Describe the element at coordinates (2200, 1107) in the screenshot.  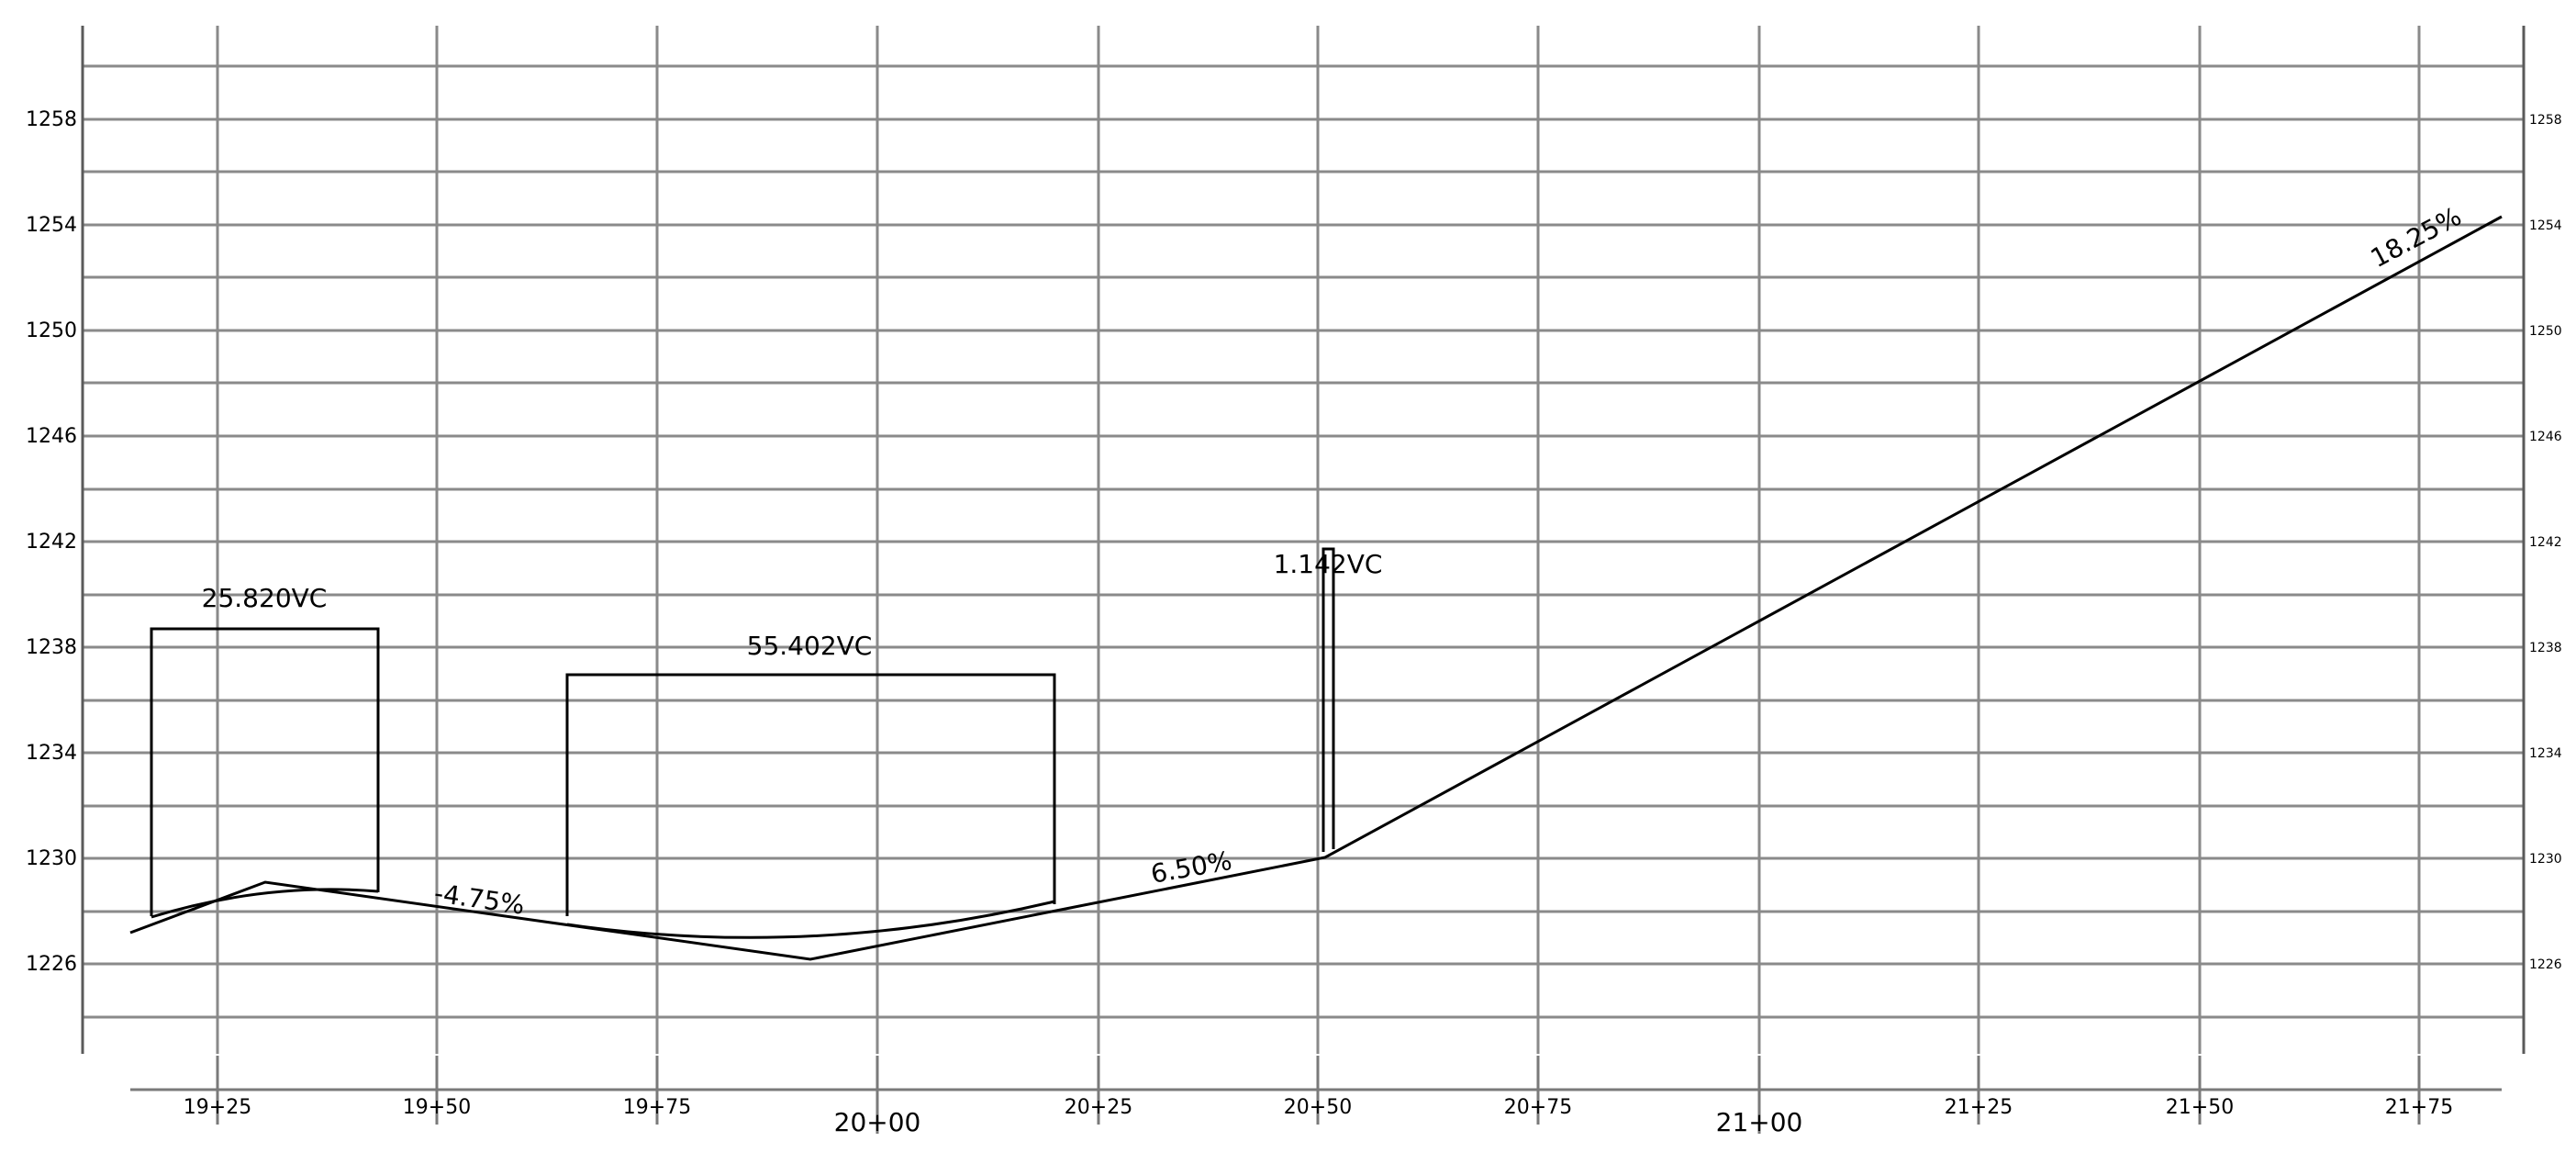
I see `station-label: 21+50` at that location.